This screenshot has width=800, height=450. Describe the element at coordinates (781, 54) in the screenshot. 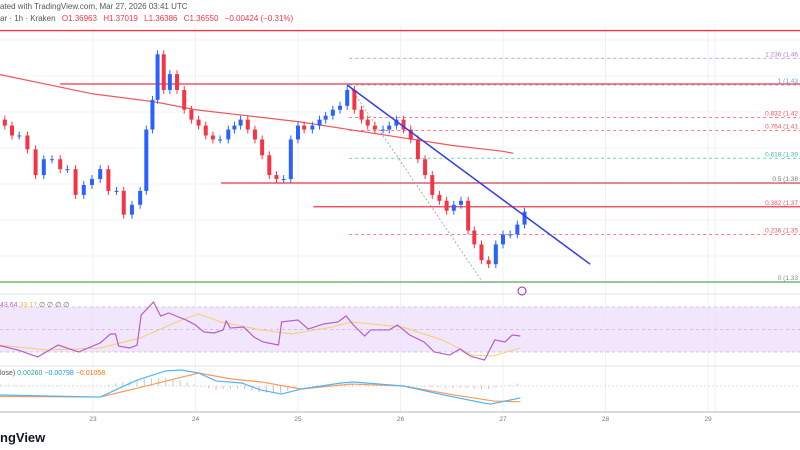

I see `fib-level-label: 1.236 (1.46` at that location.